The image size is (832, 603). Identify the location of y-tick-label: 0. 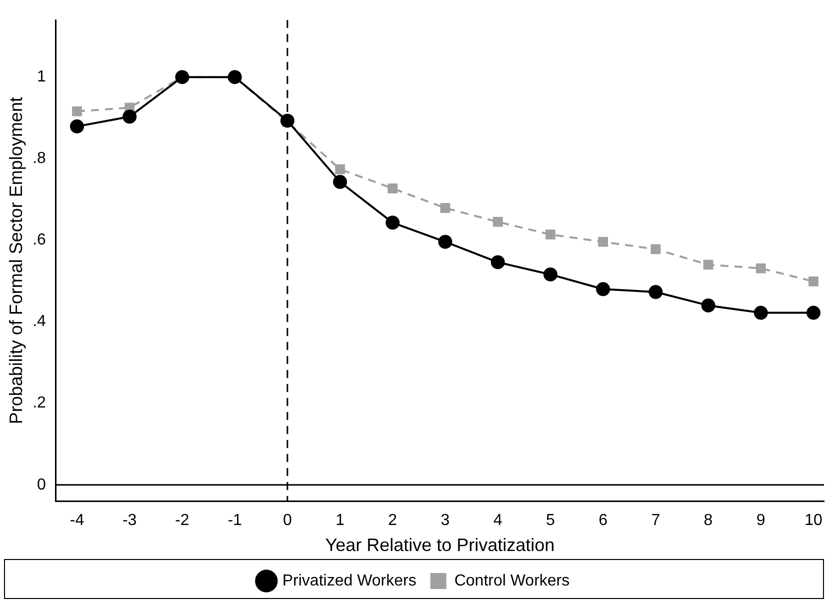
(41, 485).